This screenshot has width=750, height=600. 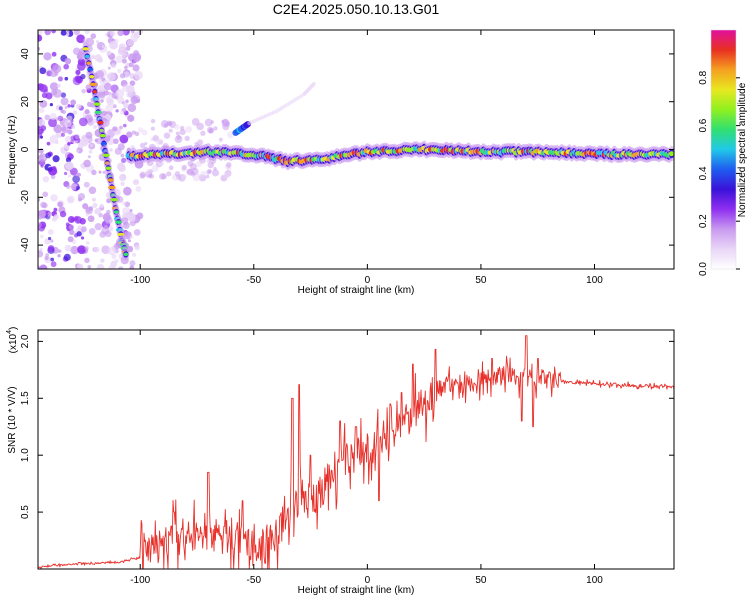 What do you see at coordinates (356, 590) in the screenshot?
I see `snr-x-axis-label: Height of straight line (km)` at bounding box center [356, 590].